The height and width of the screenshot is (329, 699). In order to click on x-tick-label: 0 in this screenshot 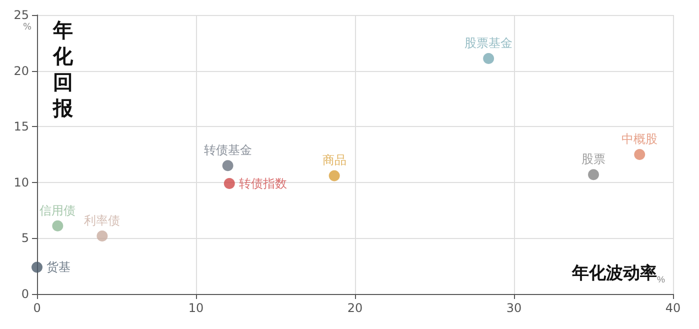, I will do `click(37, 308)`.